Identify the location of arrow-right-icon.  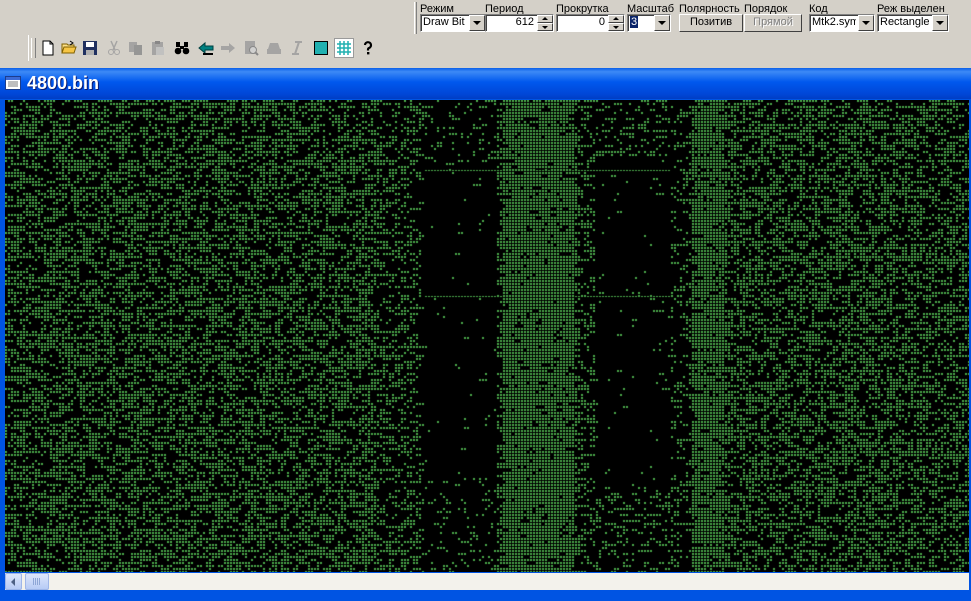
(228, 48).